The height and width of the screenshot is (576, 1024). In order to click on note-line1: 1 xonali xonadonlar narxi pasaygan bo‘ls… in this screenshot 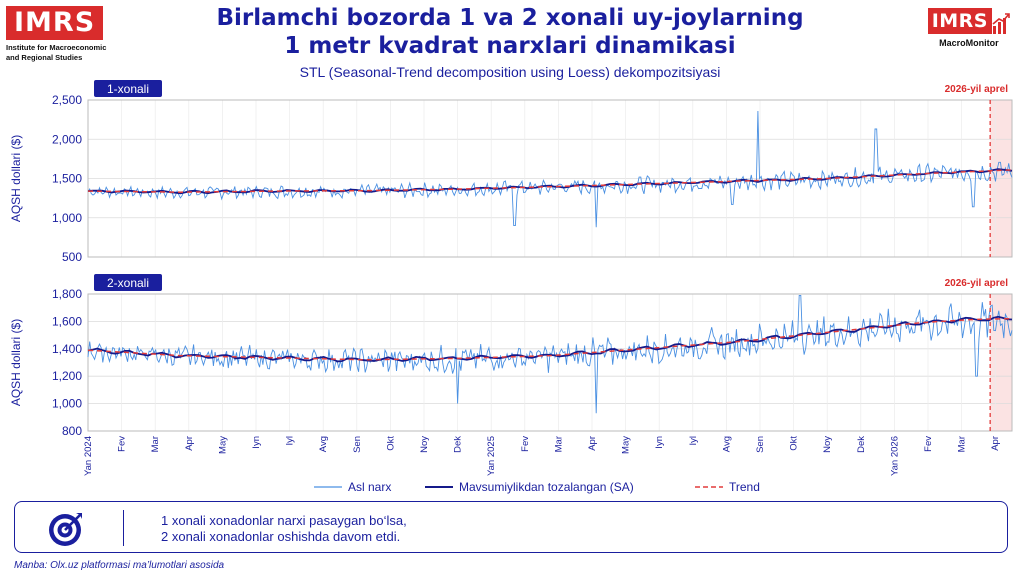, I will do `click(284, 520)`.